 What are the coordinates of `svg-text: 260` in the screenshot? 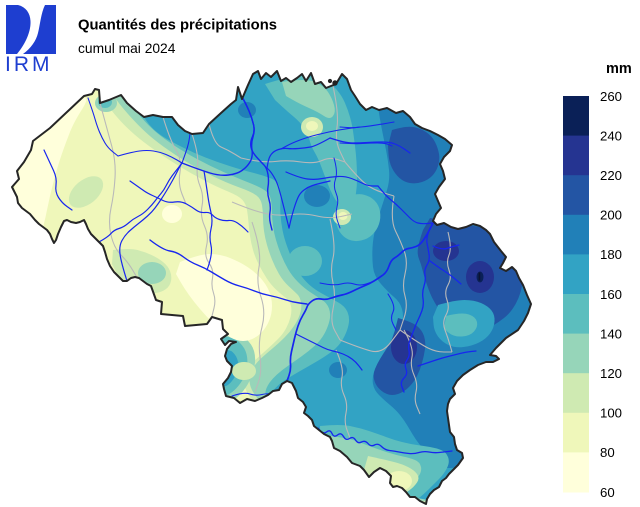 It's located at (611, 96).